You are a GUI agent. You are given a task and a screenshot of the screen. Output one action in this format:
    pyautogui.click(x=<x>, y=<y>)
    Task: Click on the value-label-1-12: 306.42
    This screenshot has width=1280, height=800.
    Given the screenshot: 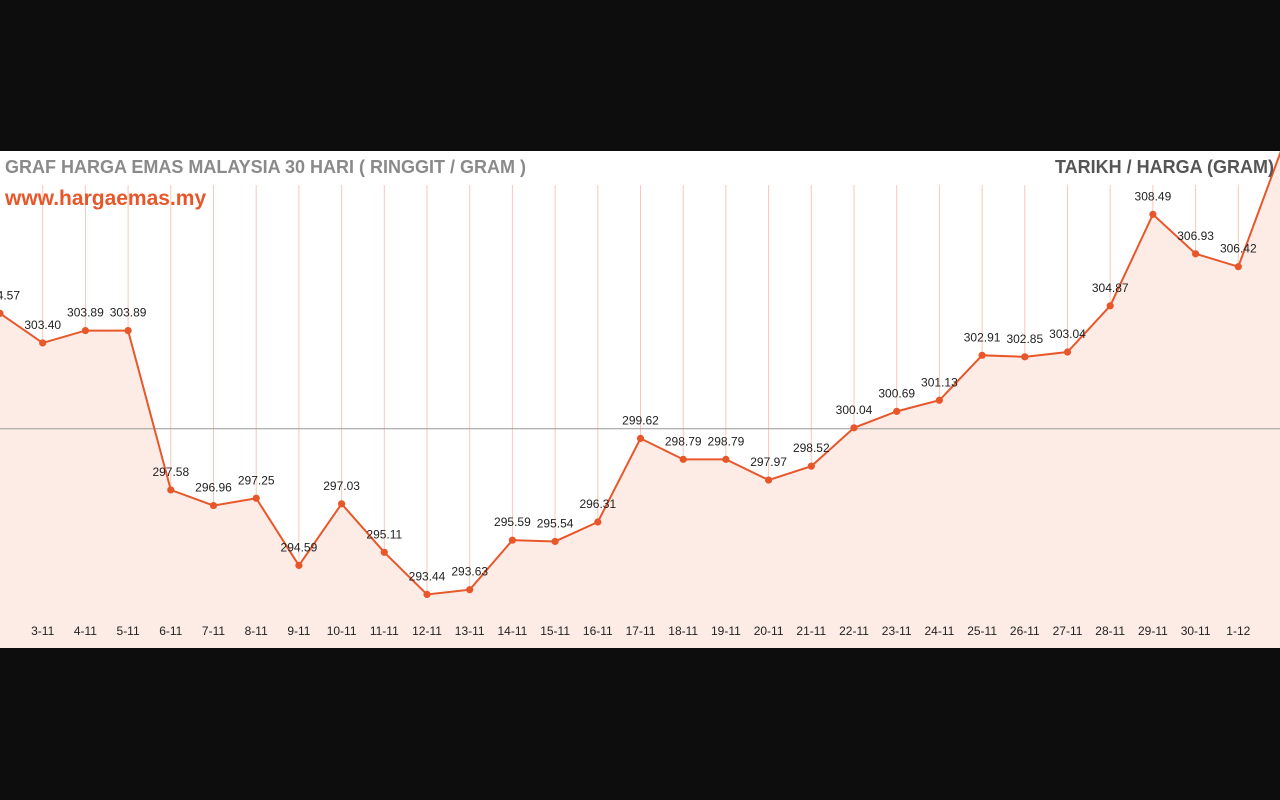 What is the action you would take?
    pyautogui.click(x=1238, y=249)
    